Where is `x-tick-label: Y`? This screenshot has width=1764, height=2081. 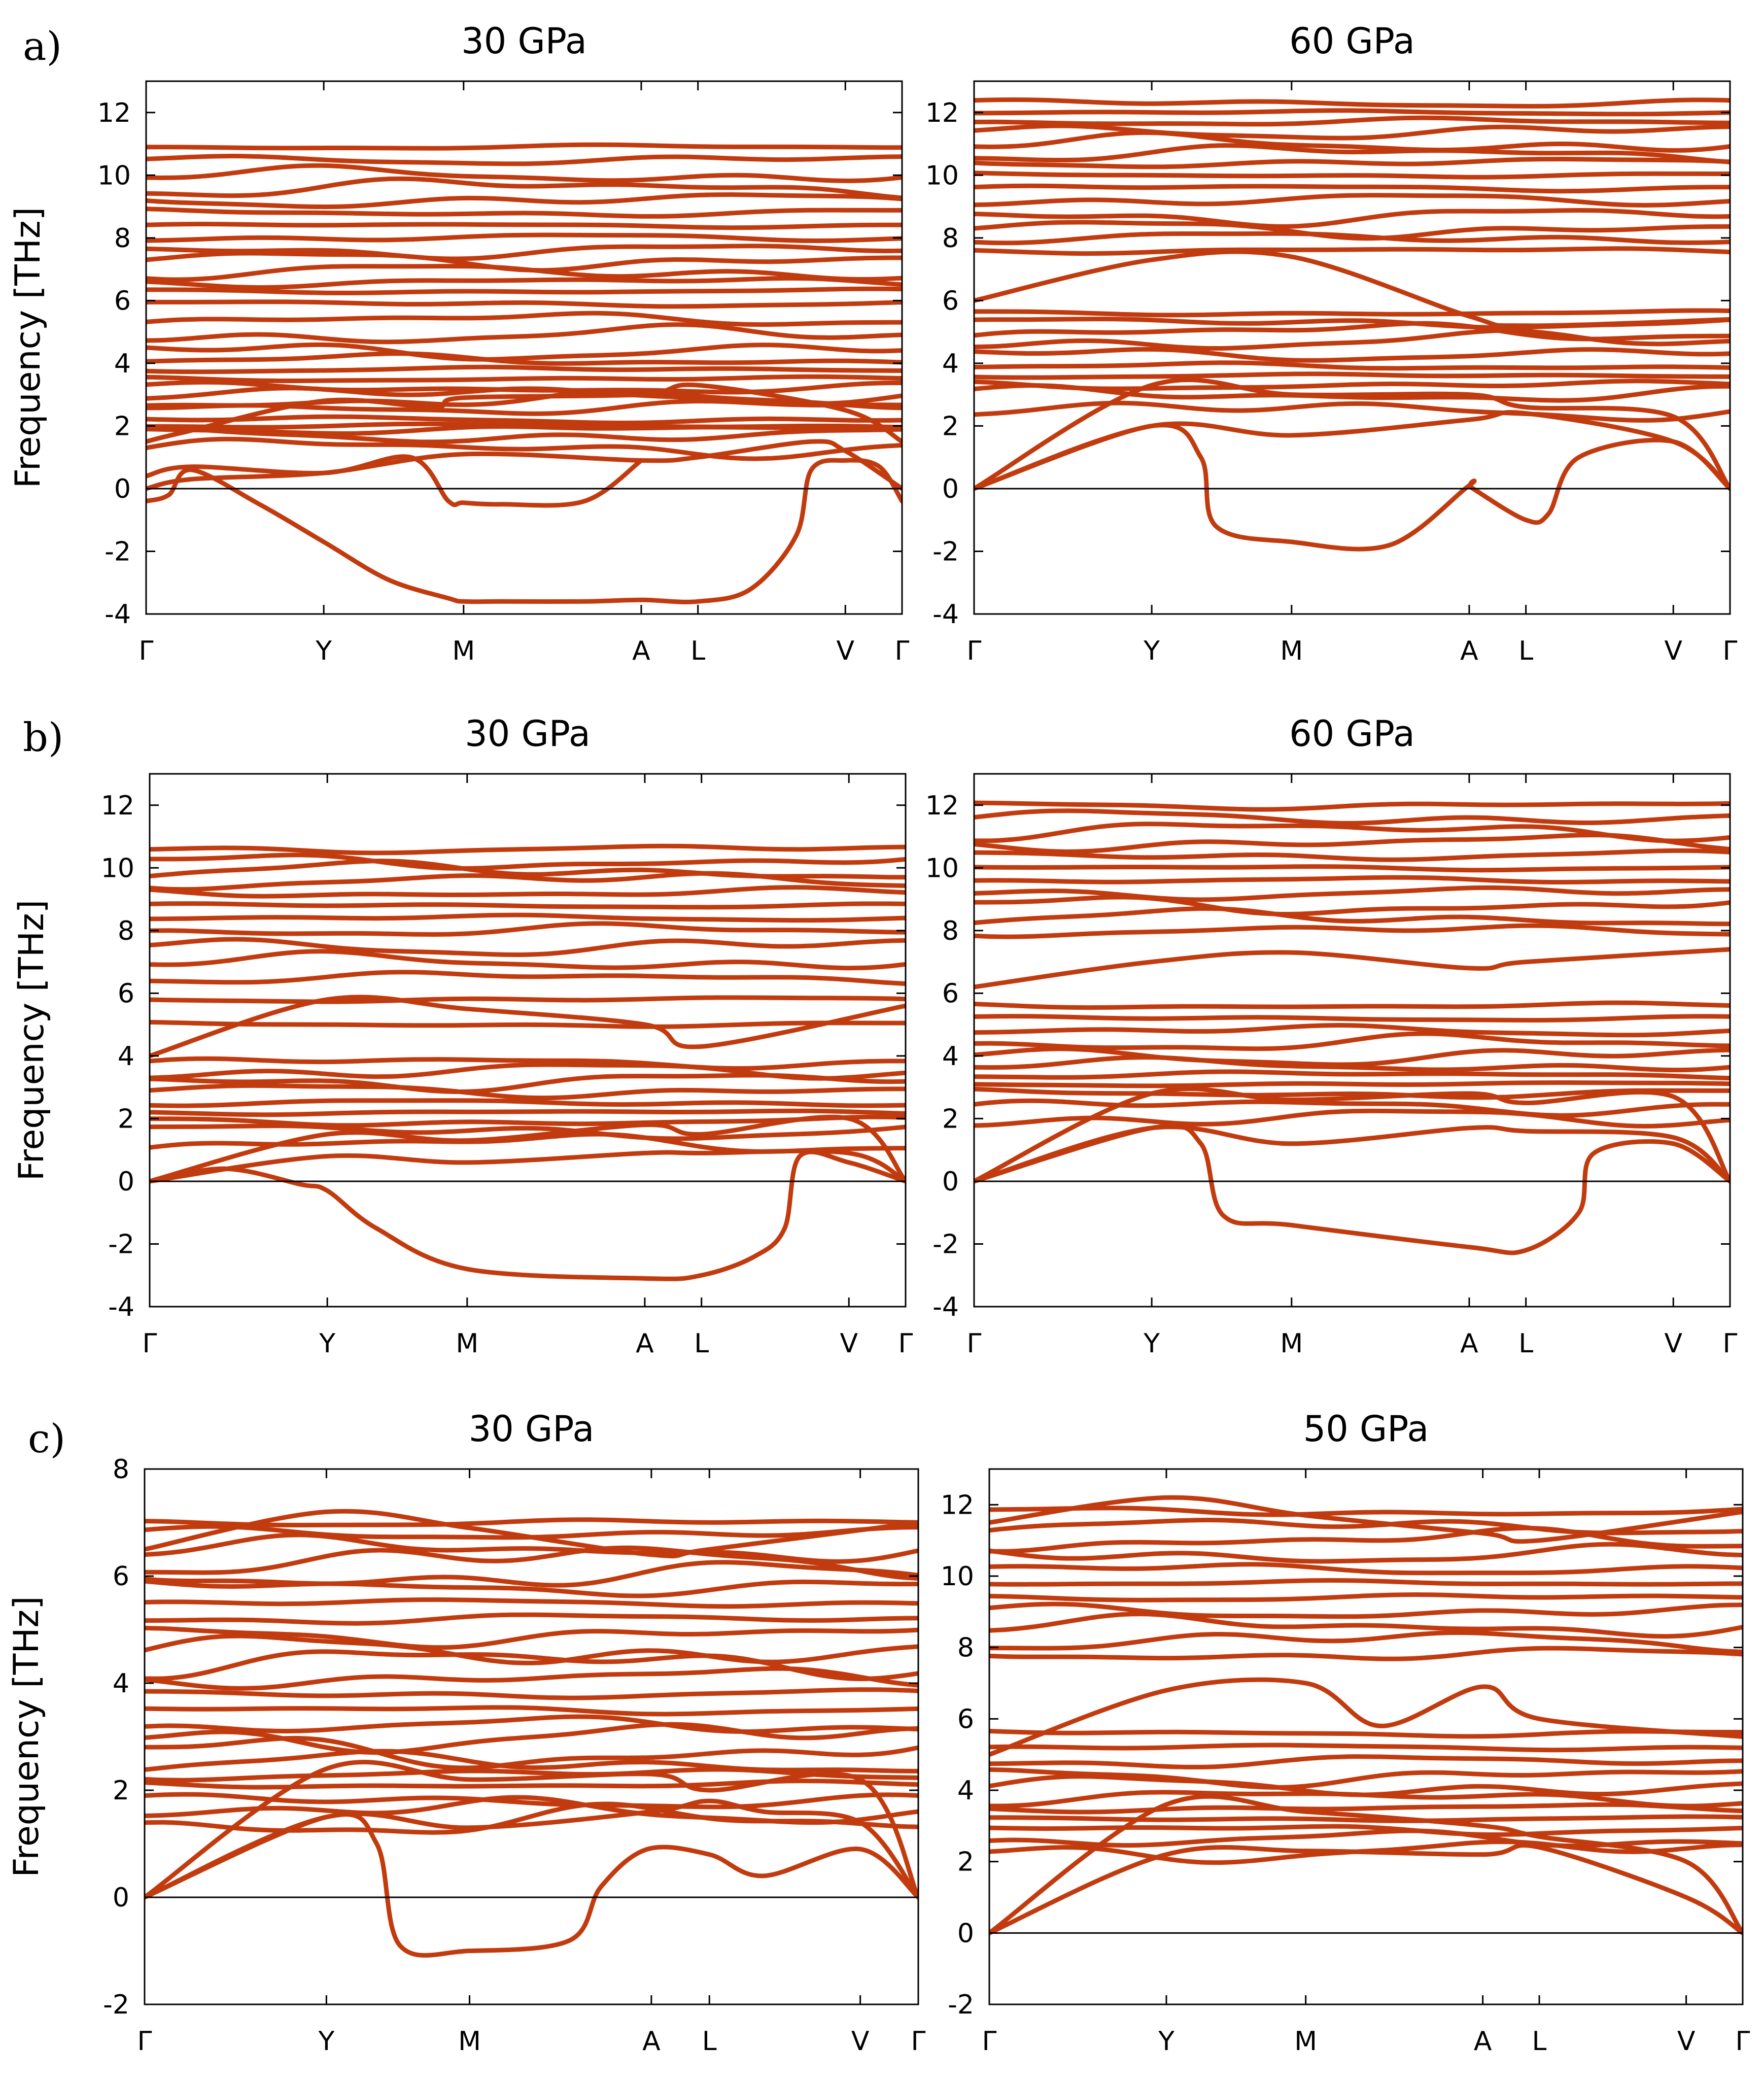
x-tick-label: Y is located at coordinates (1151, 651).